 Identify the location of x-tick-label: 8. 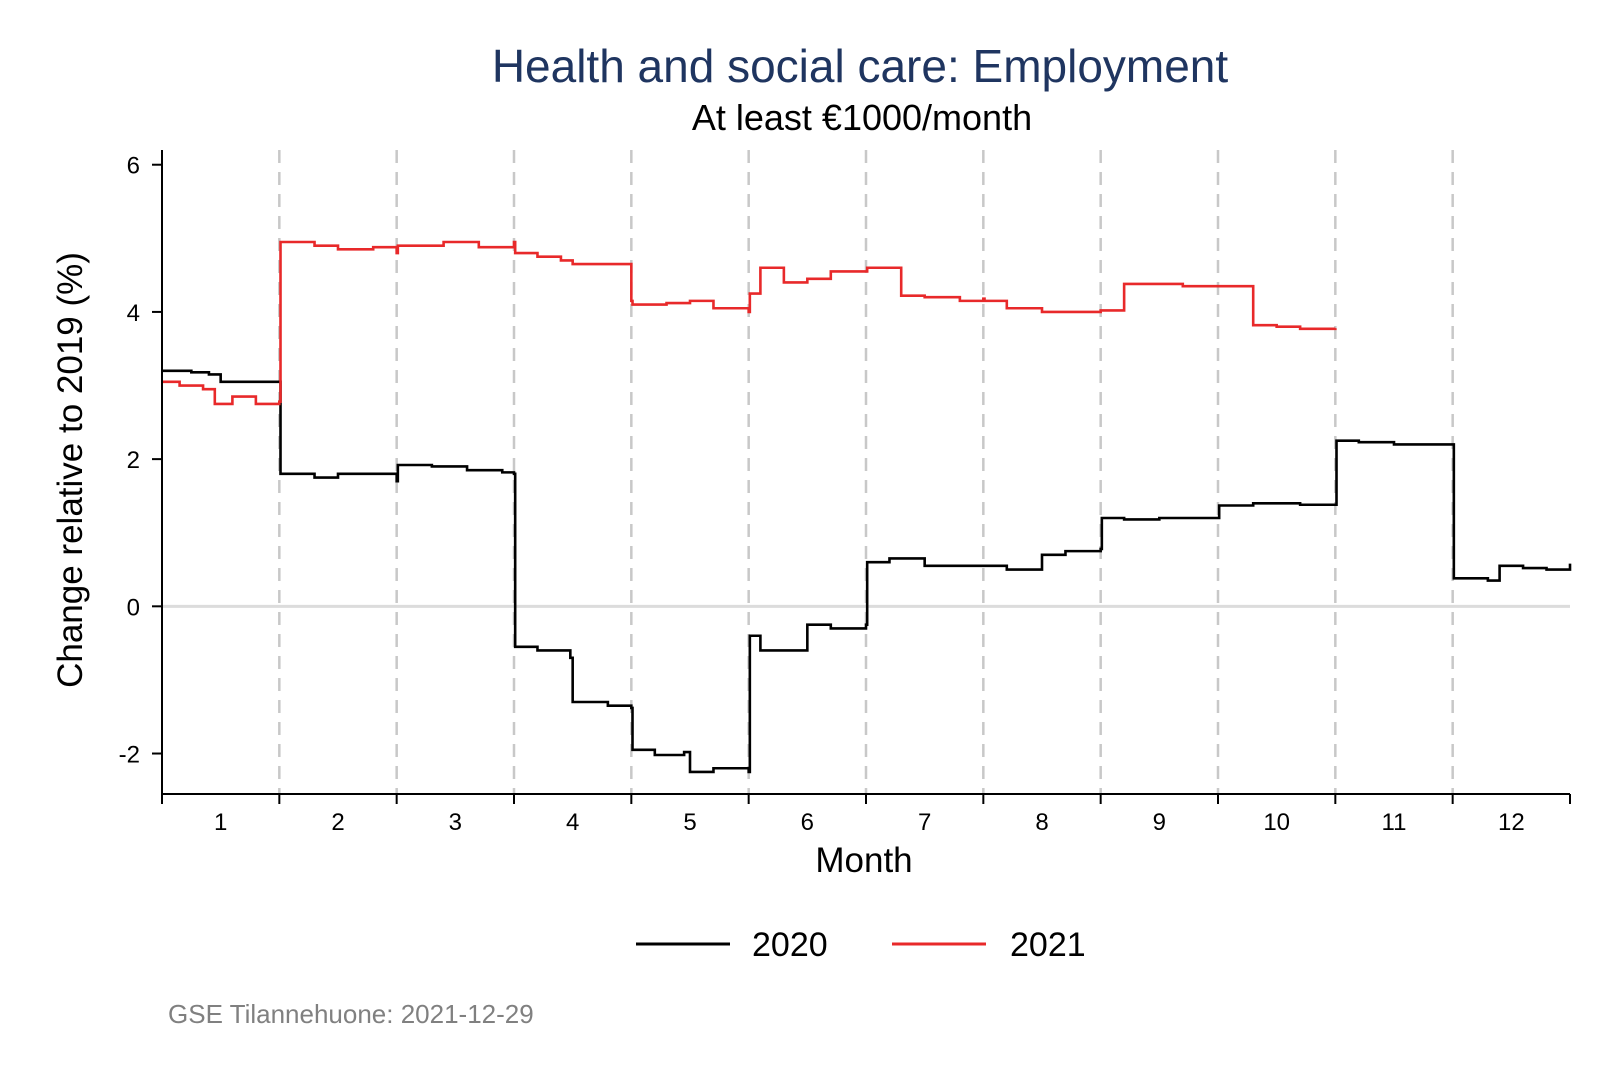
(1041, 822).